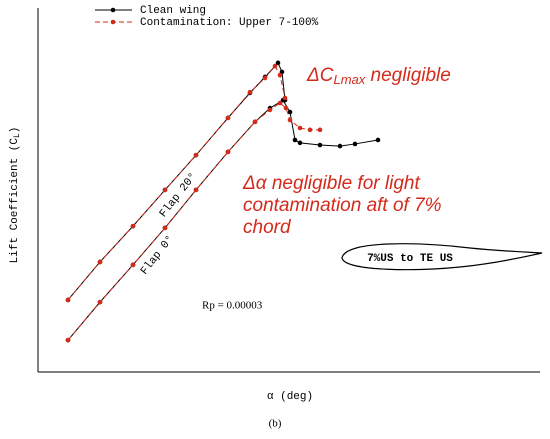 This screenshot has width=550, height=439. I want to click on annotation-sub: Lmax, so click(349, 79).